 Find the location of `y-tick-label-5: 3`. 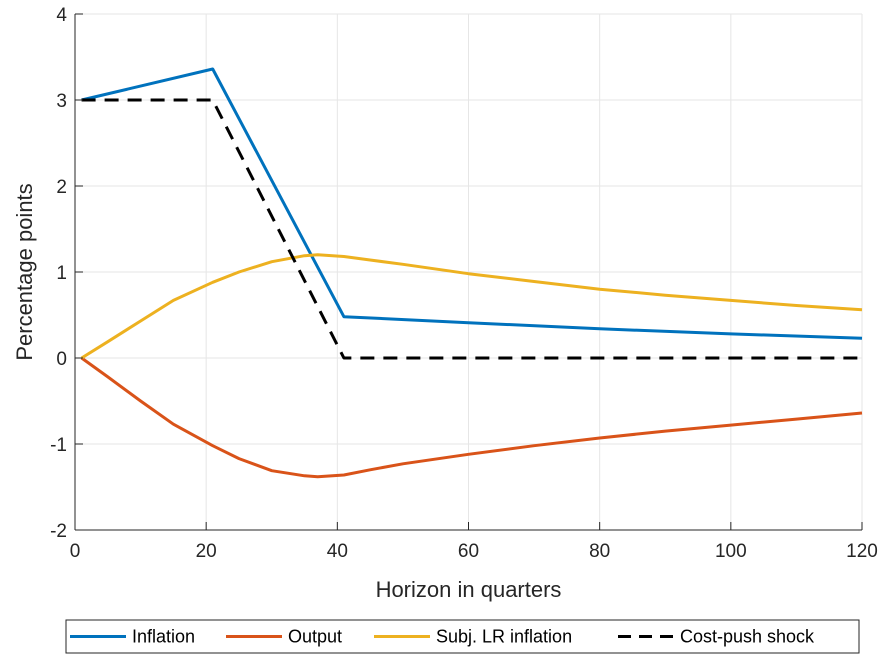

y-tick-label-5: 3 is located at coordinates (61, 101).